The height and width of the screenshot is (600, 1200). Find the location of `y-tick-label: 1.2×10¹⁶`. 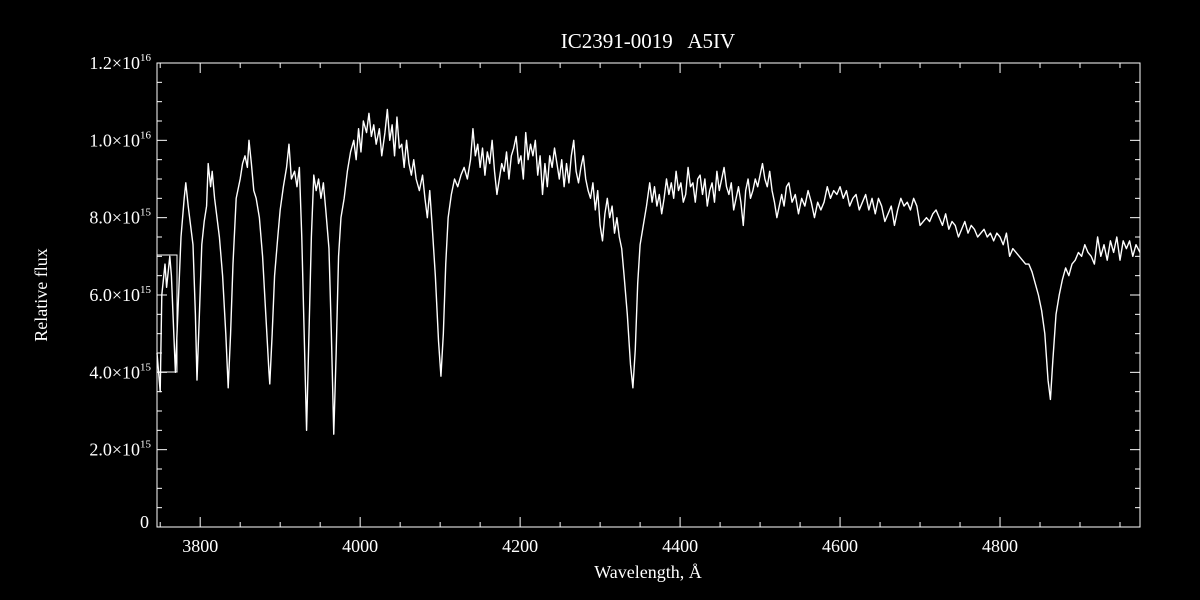

y-tick-label: 1.2×10¹⁶ is located at coordinates (120, 62).